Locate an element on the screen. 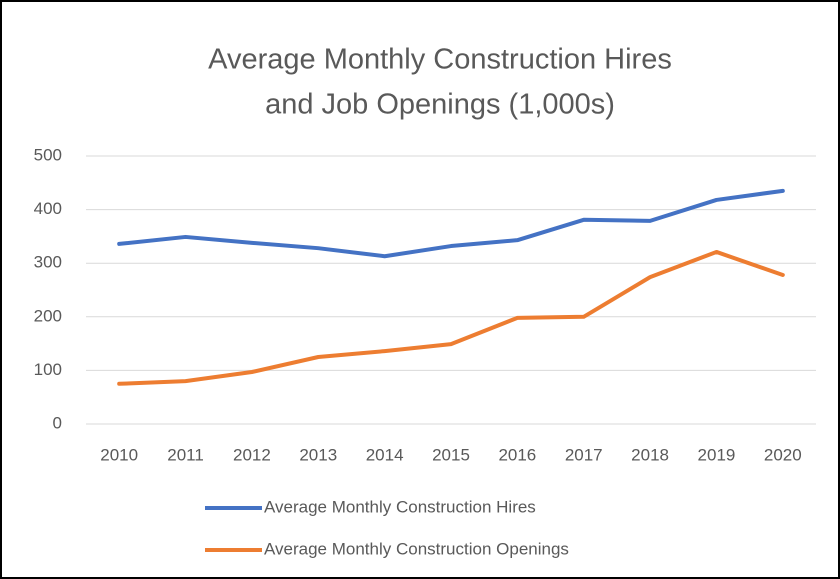 Image resolution: width=840 pixels, height=579 pixels. x-tick-label: 2013 is located at coordinates (318, 454).